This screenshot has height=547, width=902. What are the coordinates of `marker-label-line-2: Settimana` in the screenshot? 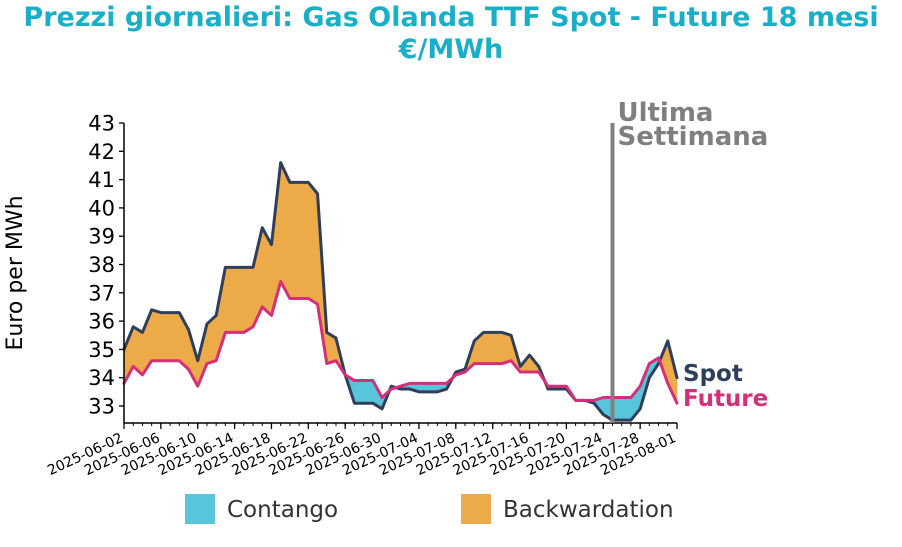 It's located at (692, 137).